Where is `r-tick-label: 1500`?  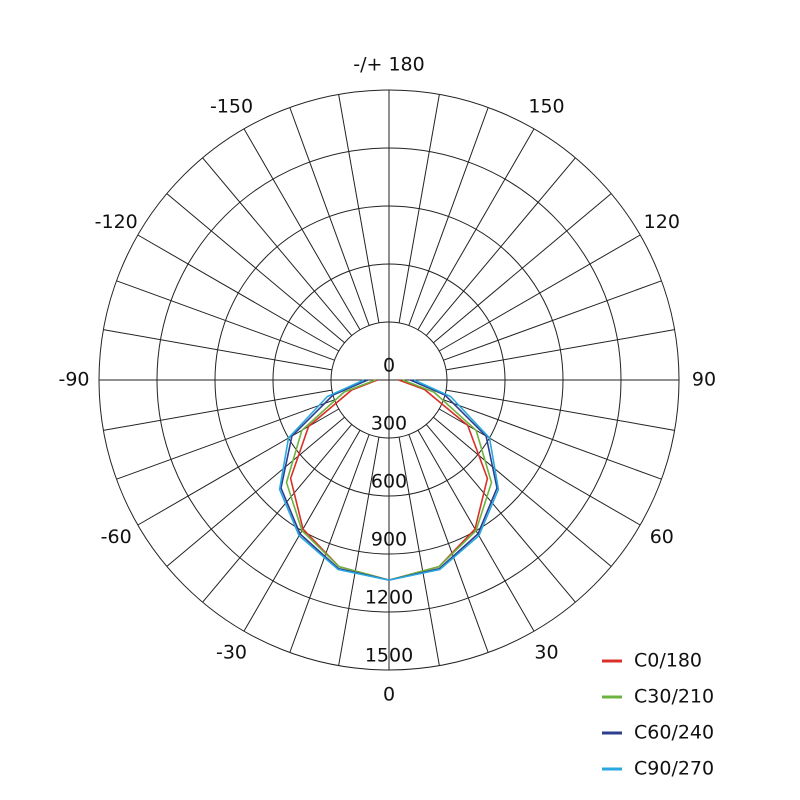 r-tick-label: 1500 is located at coordinates (389, 656).